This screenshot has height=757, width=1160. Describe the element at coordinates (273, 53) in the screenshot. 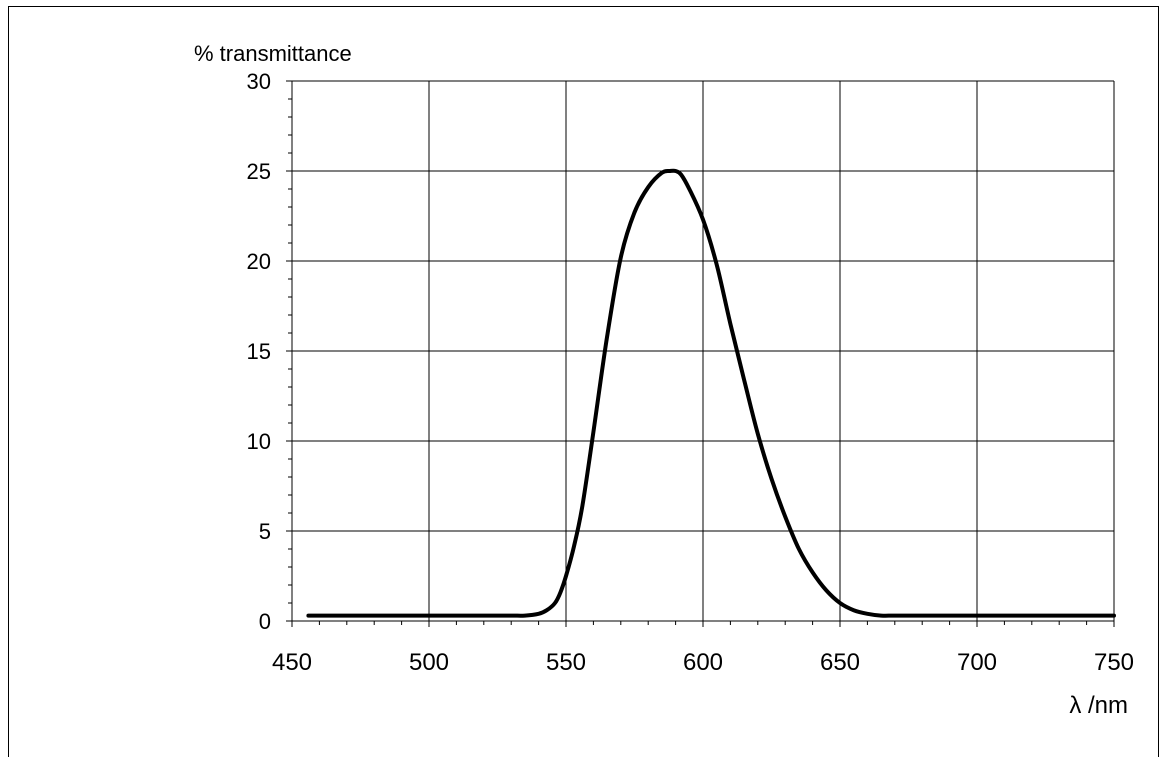

I see `y-axis-label: % transmittance` at that location.